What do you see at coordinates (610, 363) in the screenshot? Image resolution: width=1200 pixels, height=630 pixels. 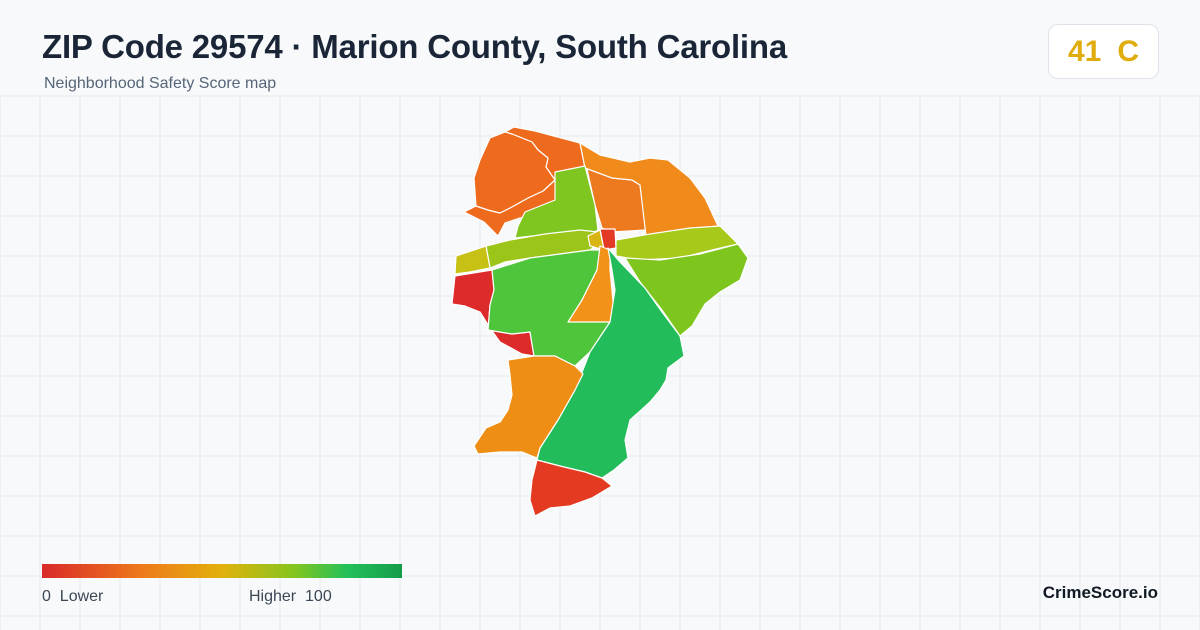 I see `map-region-southeast-green` at bounding box center [610, 363].